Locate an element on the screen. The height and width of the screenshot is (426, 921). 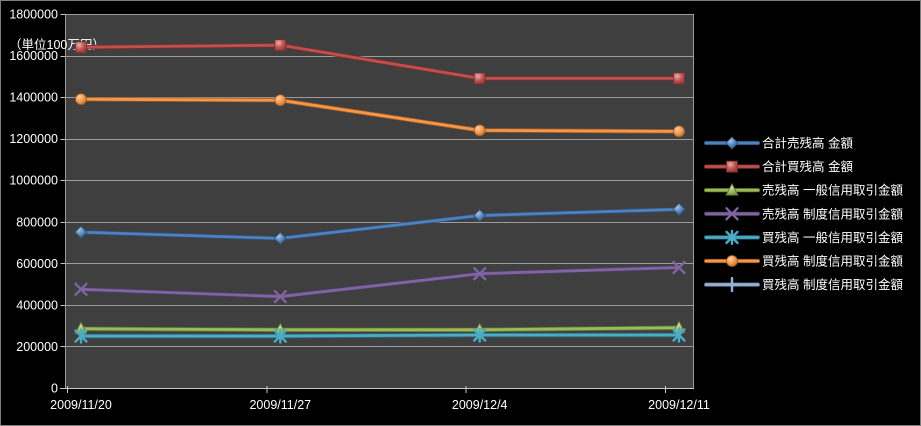
legend-item: 買残高 一般信用取引金額 is located at coordinates (803, 237).